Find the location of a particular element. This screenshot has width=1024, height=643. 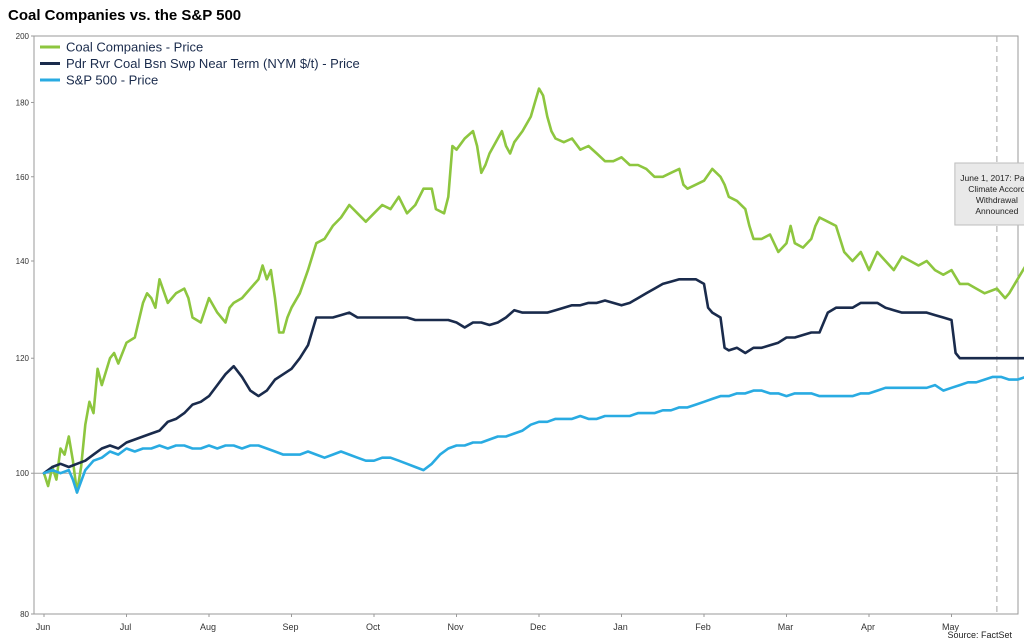

annotation-text: Withdrawal is located at coordinates (997, 200).